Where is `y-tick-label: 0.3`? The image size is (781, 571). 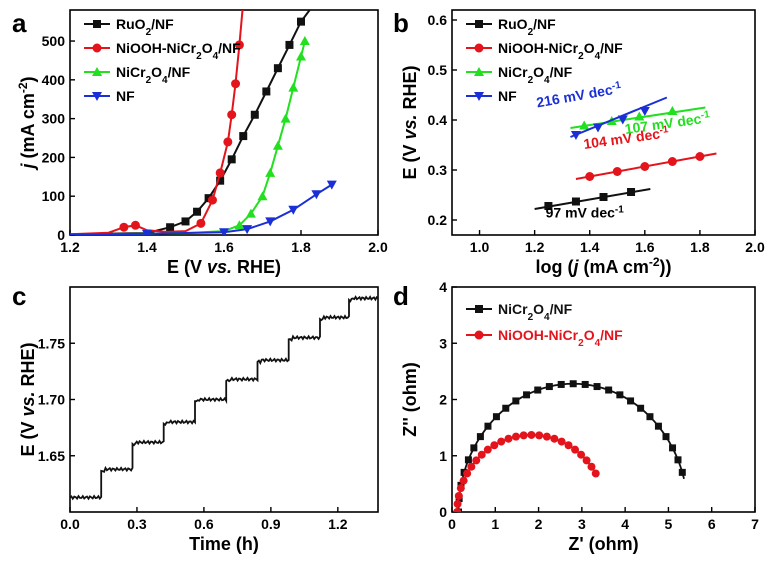 y-tick-label: 0.3 is located at coordinates (438, 170).